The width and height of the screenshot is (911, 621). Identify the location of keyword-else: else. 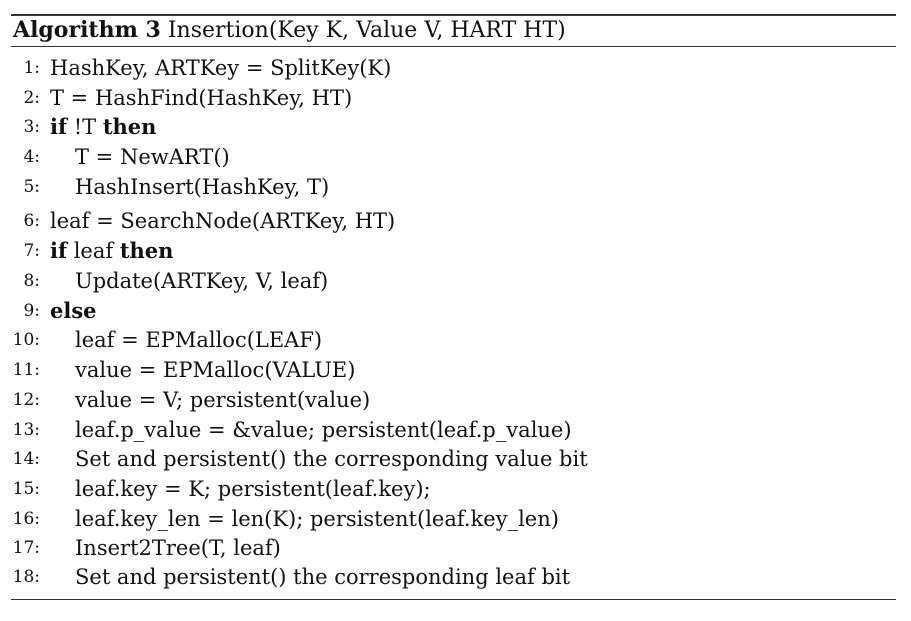
(73, 310).